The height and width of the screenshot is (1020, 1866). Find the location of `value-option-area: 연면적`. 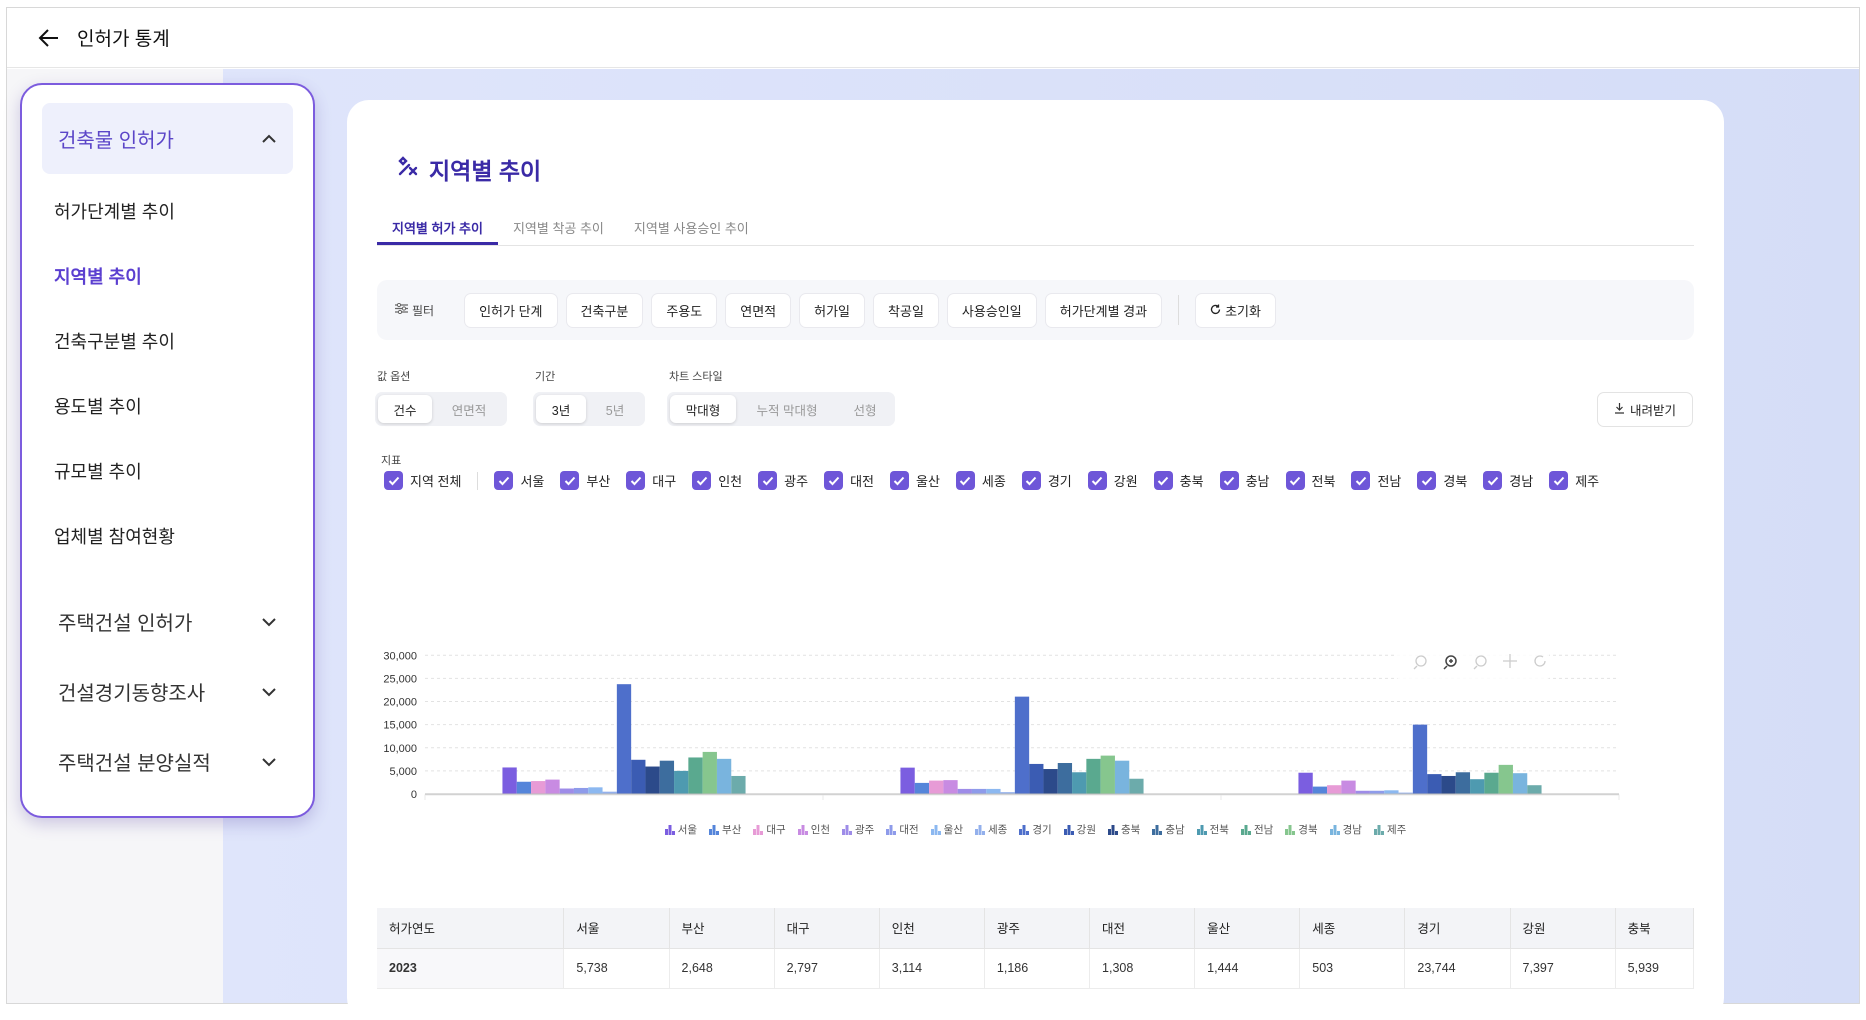

value-option-area: 연면적 is located at coordinates (469, 410).